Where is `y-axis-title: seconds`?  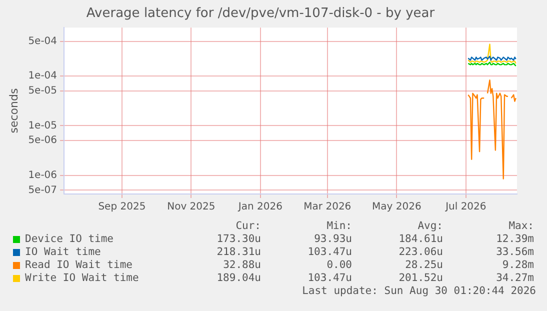 y-axis-title: seconds is located at coordinates (13, 111).